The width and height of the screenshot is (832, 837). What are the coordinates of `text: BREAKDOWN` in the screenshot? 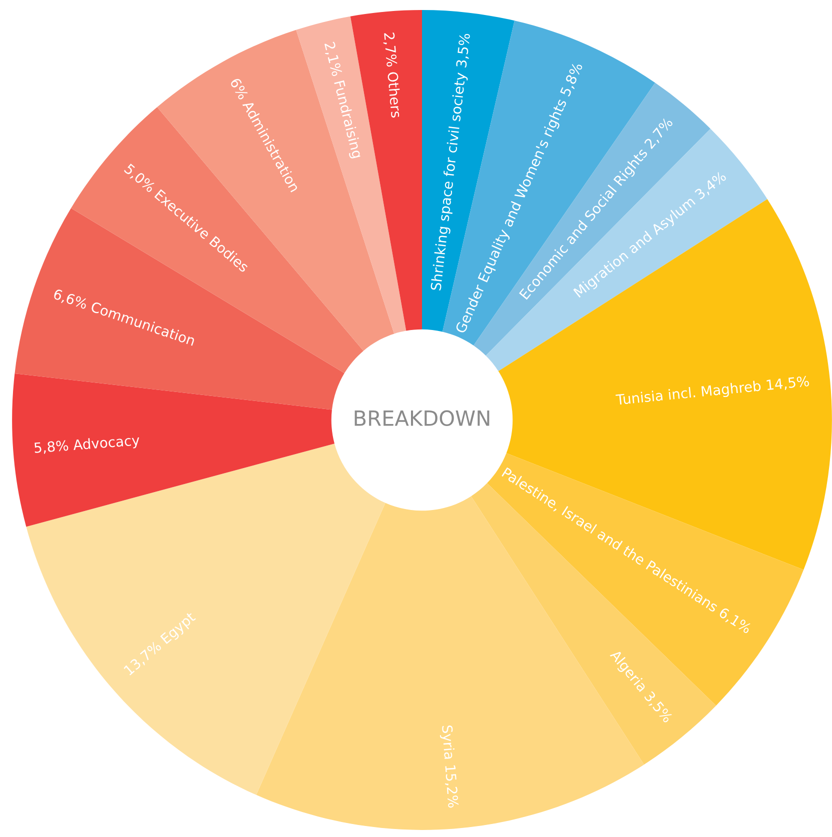 It's located at (422, 418).